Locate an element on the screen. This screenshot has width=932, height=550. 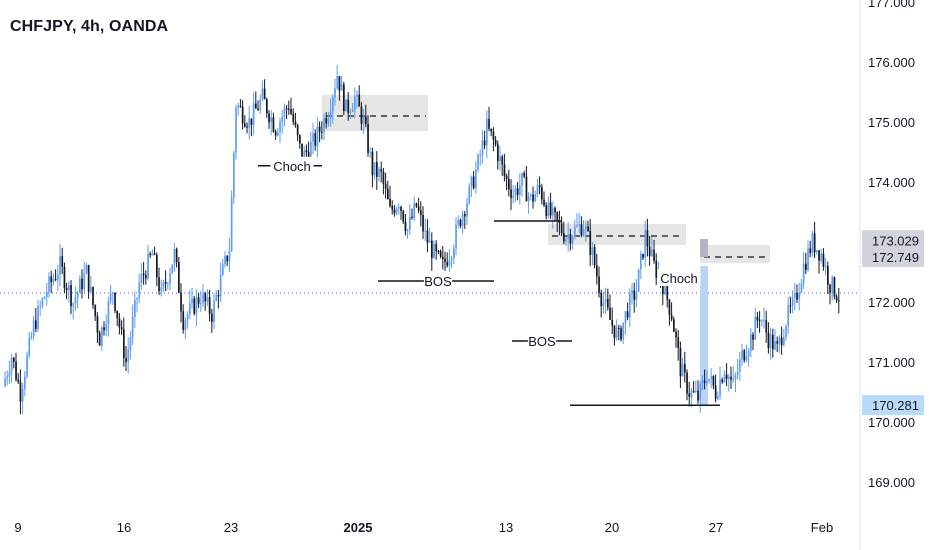
price-level-label: 170.281 is located at coordinates (895, 405).